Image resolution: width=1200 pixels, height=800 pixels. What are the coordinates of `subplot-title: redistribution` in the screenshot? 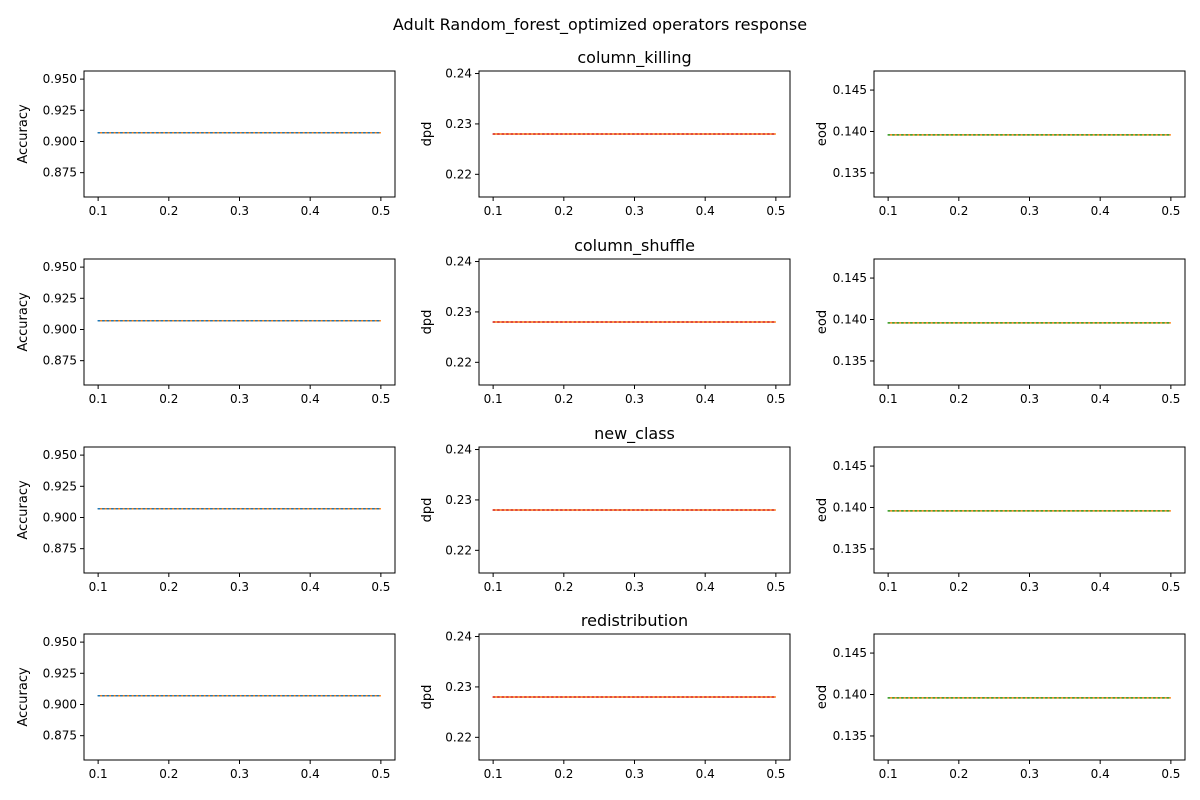 It's located at (634, 620).